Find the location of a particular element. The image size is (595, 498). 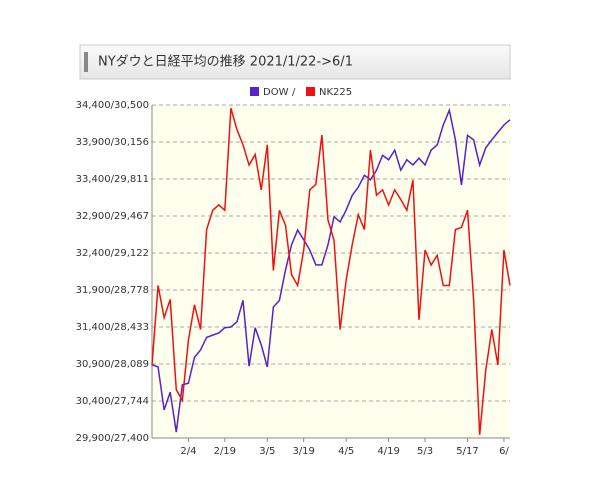

title-bar is located at coordinates (295, 62).